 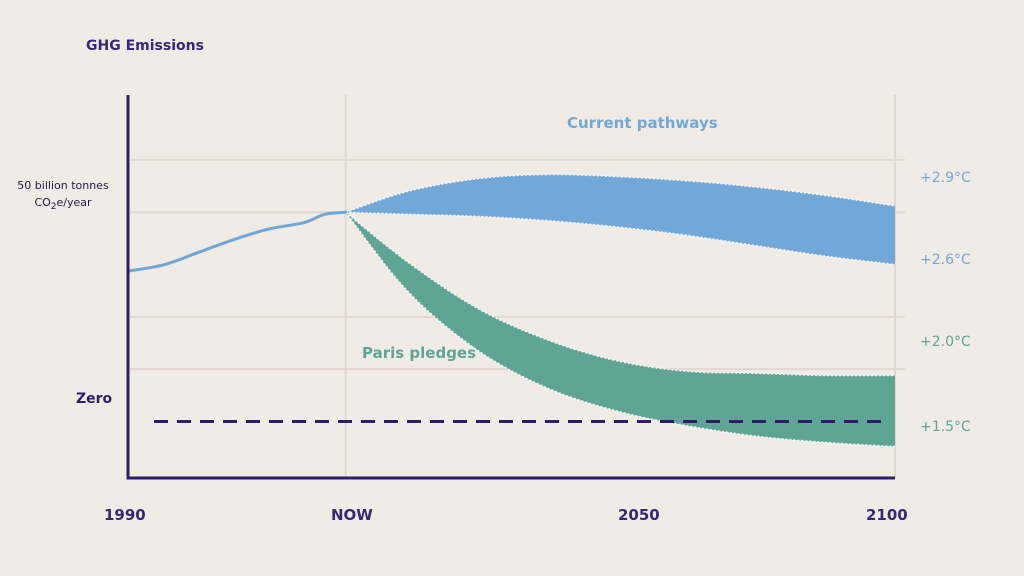 What do you see at coordinates (945, 260) in the screenshot?
I see `label-plus-2-6c: +2.6°C` at bounding box center [945, 260].